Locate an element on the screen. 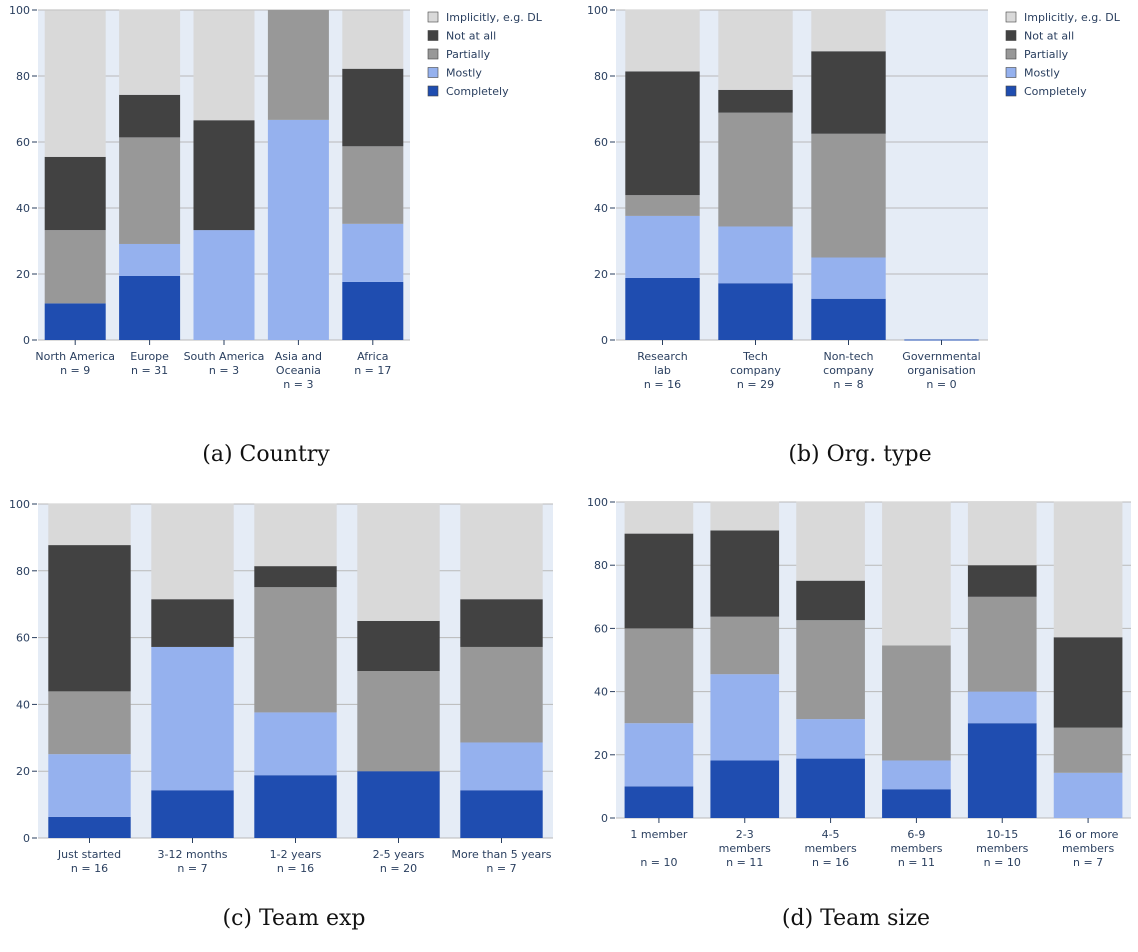 The height and width of the screenshot is (952, 1138). x-tick-label: lab is located at coordinates (662, 370).